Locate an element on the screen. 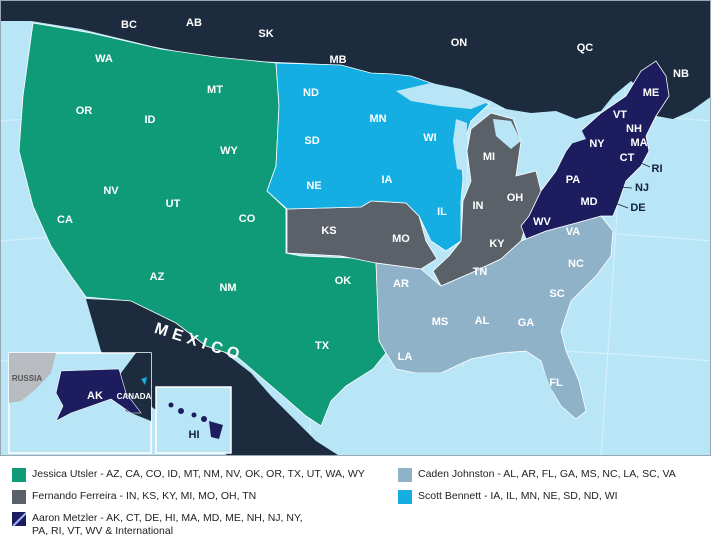  mexico-landmass is located at coordinates (212, 377).